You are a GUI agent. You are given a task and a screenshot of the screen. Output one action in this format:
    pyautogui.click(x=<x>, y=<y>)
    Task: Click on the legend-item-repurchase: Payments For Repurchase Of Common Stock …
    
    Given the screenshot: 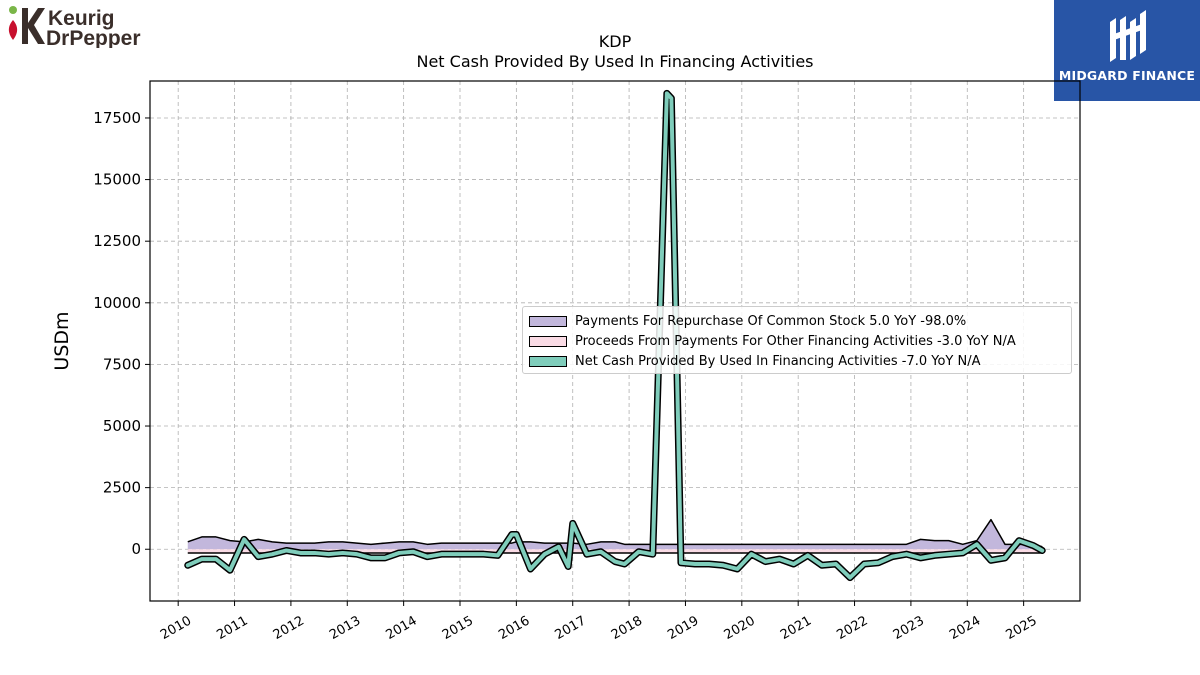 What is the action you would take?
    pyautogui.click(x=797, y=321)
    